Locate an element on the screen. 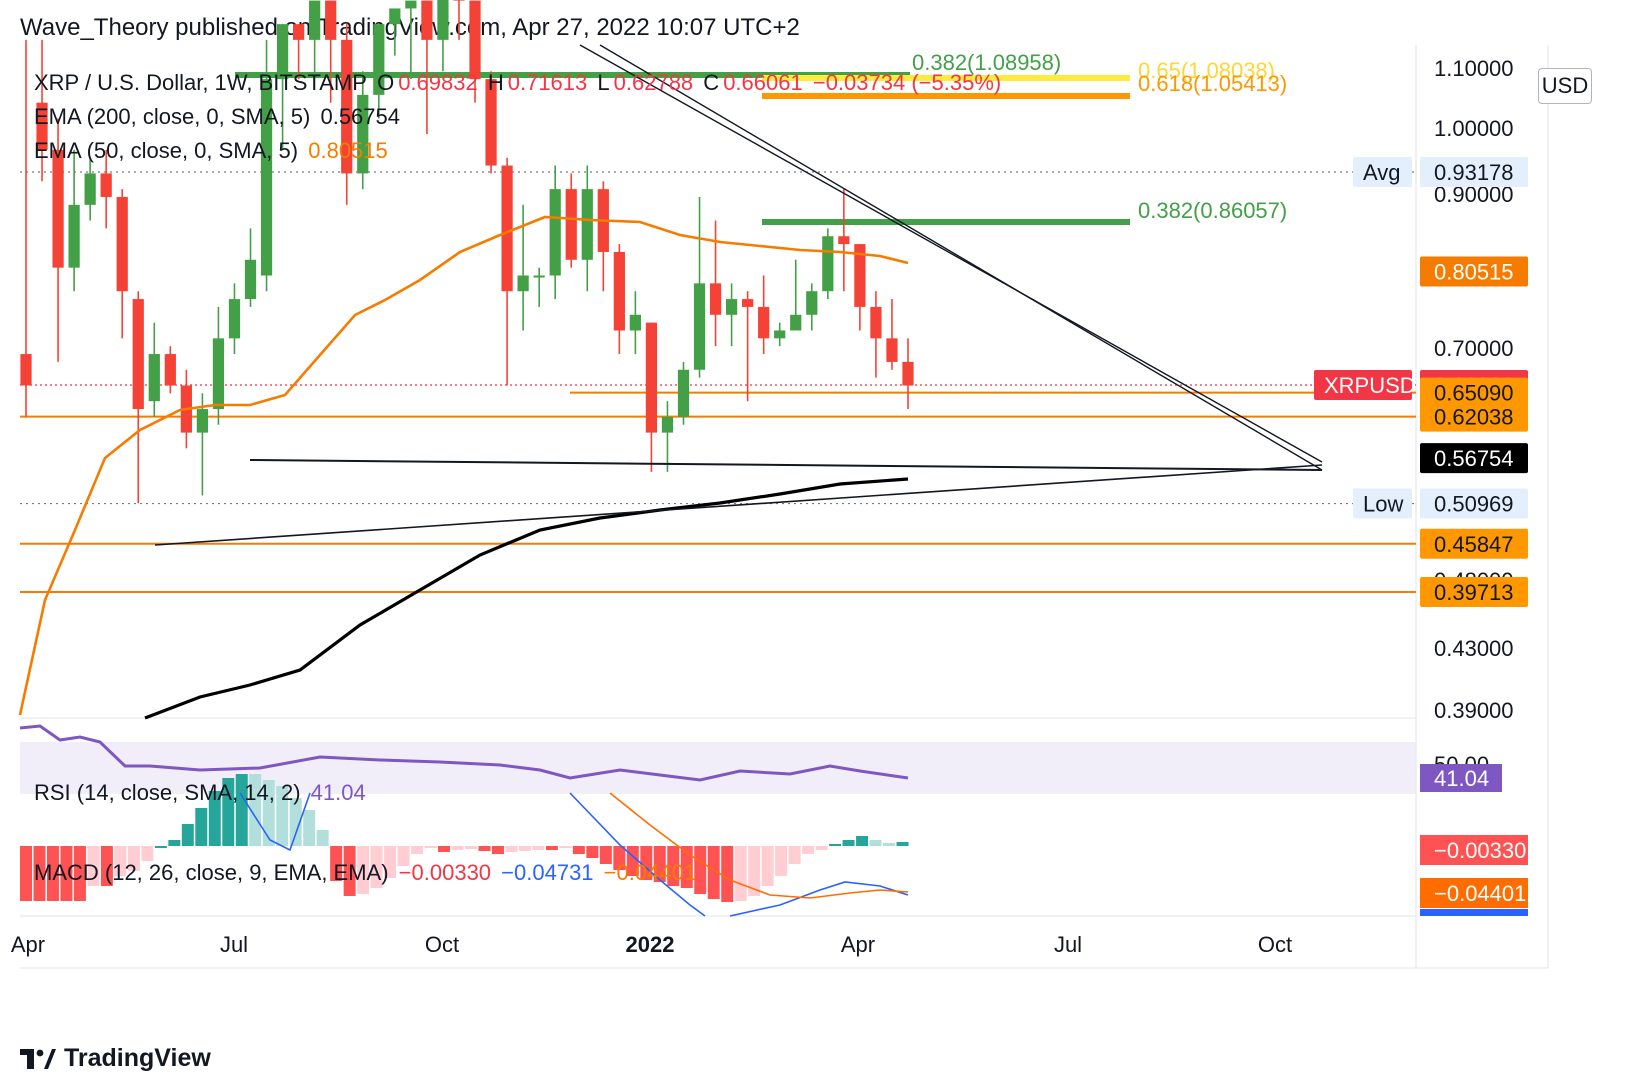 The height and width of the screenshot is (1092, 1652). rsi-value-tag is located at coordinates (1461, 778).